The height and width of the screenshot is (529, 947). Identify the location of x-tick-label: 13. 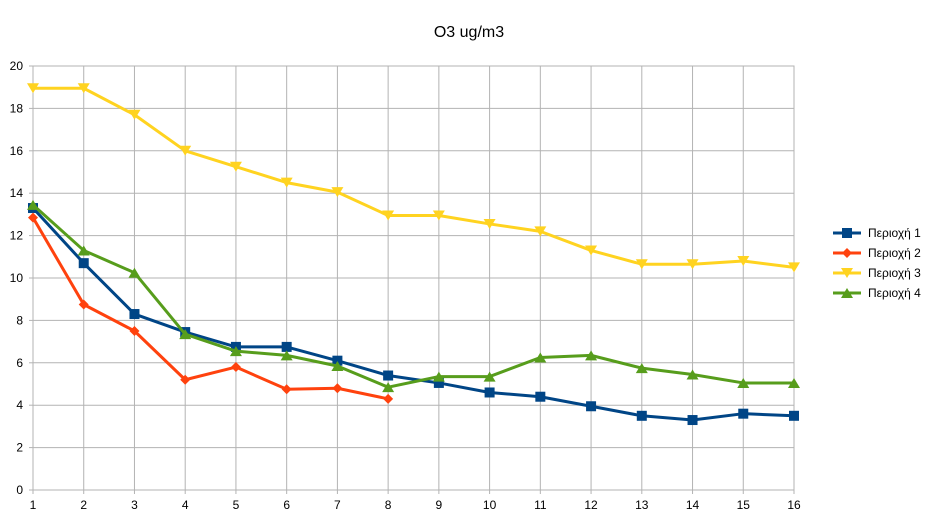
(642, 505).